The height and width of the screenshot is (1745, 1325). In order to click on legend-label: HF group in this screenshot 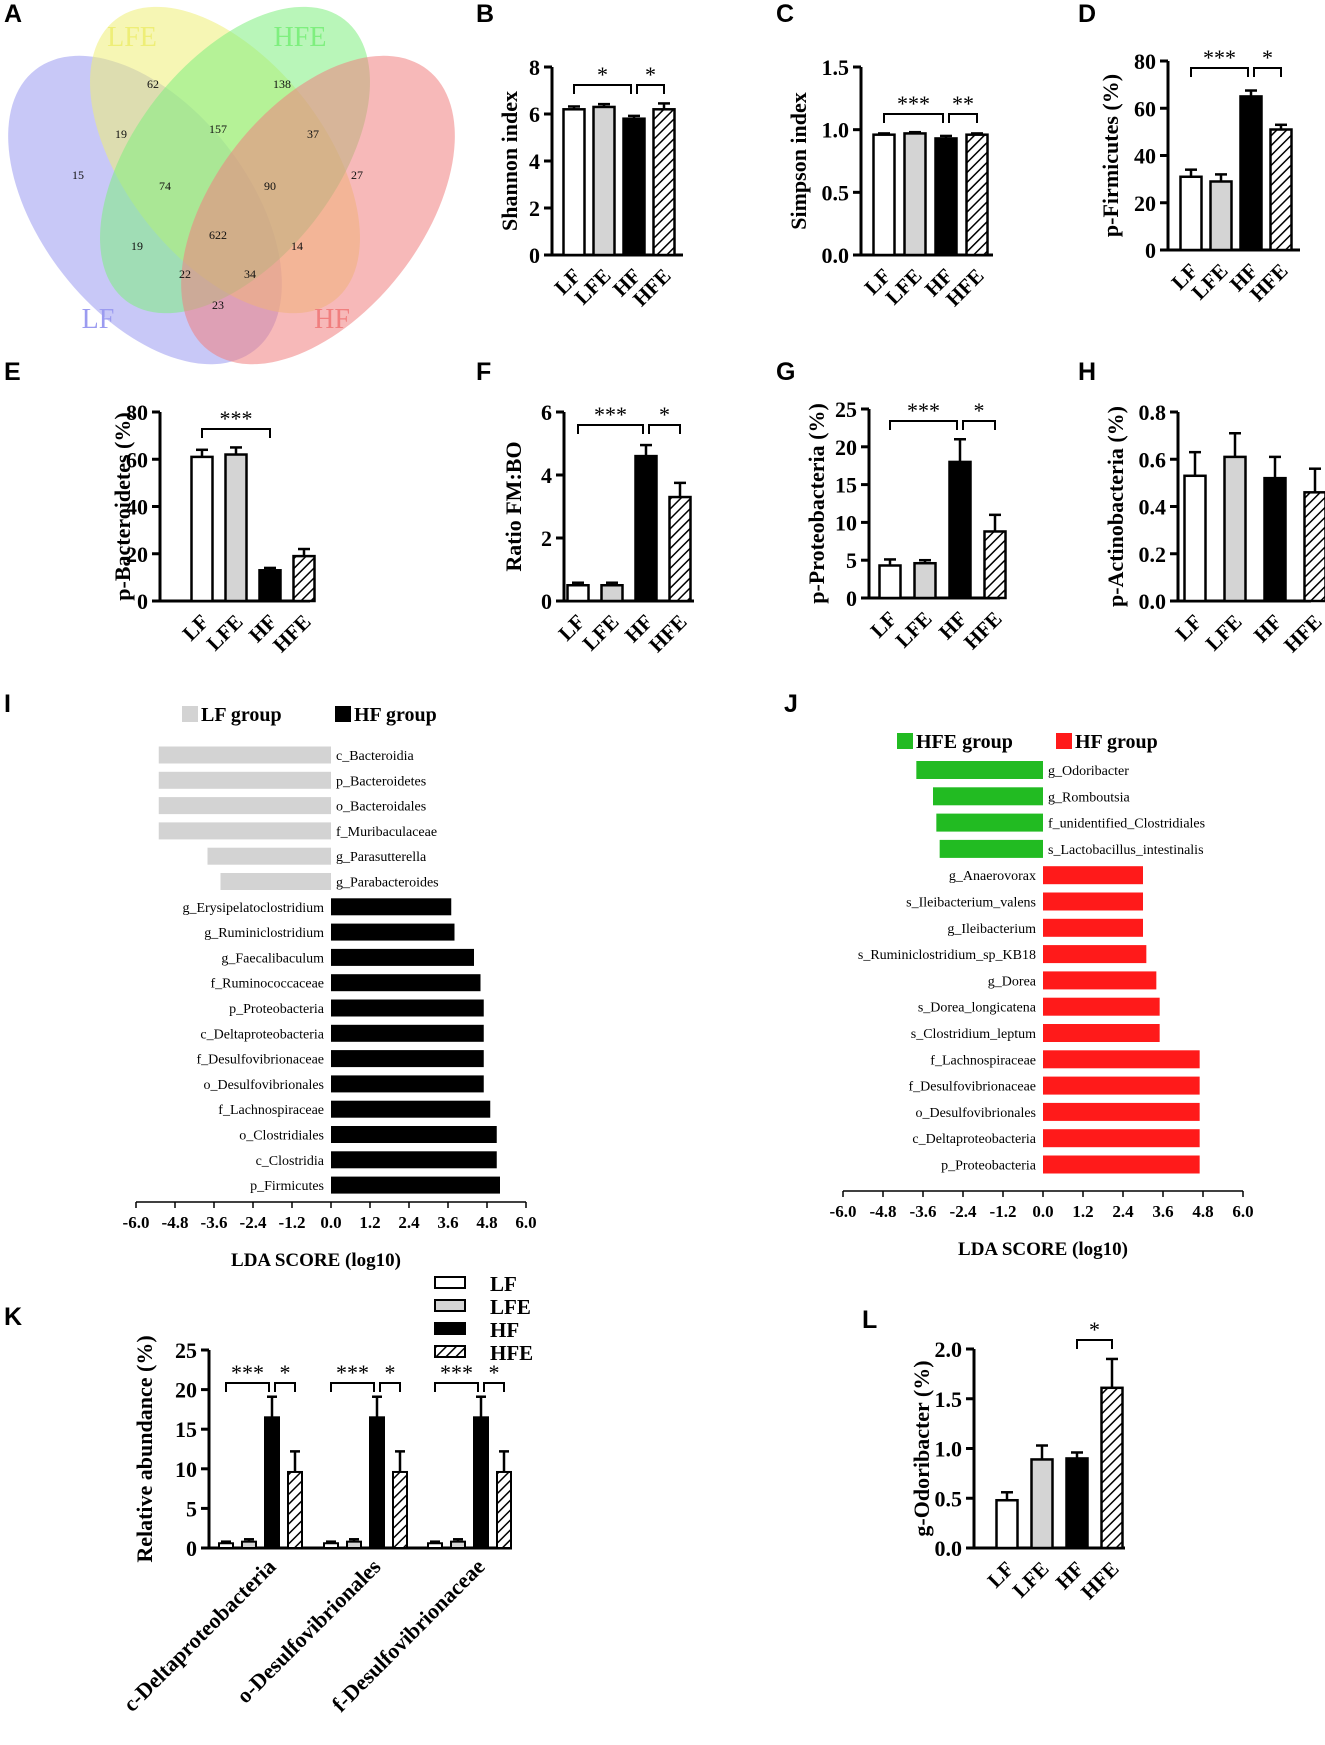, I will do `click(395, 715)`.